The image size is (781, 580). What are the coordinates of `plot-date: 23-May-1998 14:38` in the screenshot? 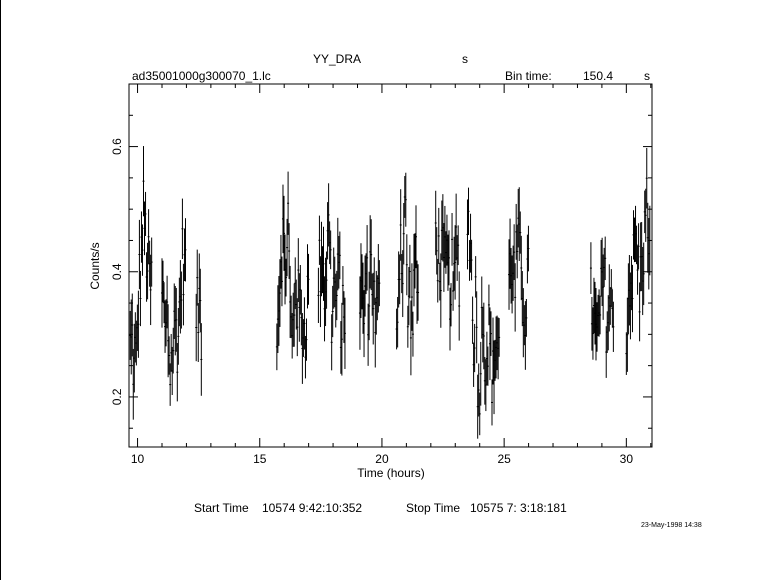 It's located at (671, 525).